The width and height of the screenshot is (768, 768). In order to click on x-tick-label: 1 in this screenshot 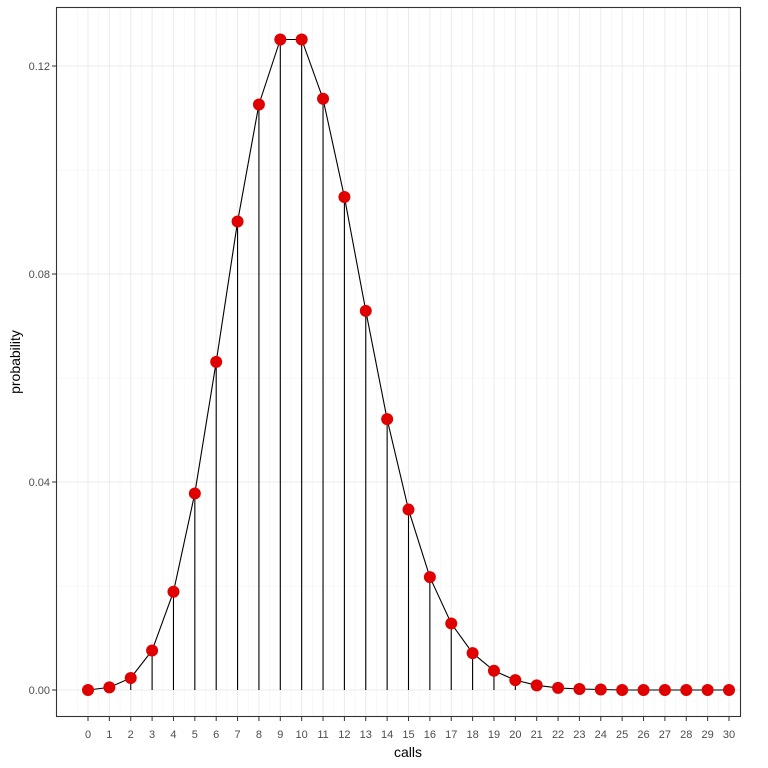, I will do `click(109, 735)`.